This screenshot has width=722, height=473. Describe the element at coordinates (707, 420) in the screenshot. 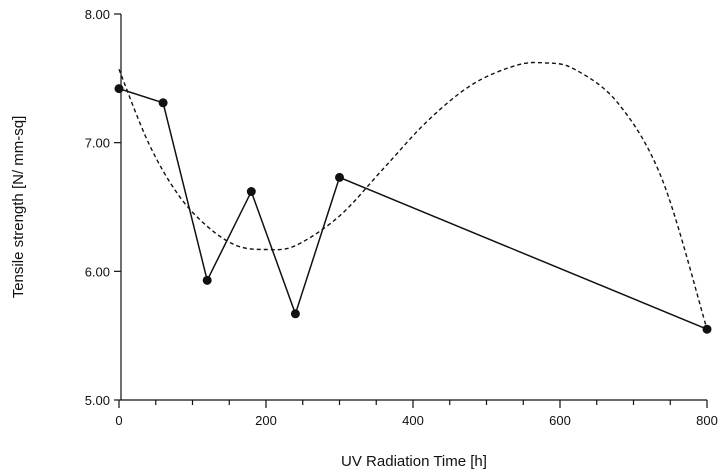

I see `x-tick-label-4: 800` at that location.